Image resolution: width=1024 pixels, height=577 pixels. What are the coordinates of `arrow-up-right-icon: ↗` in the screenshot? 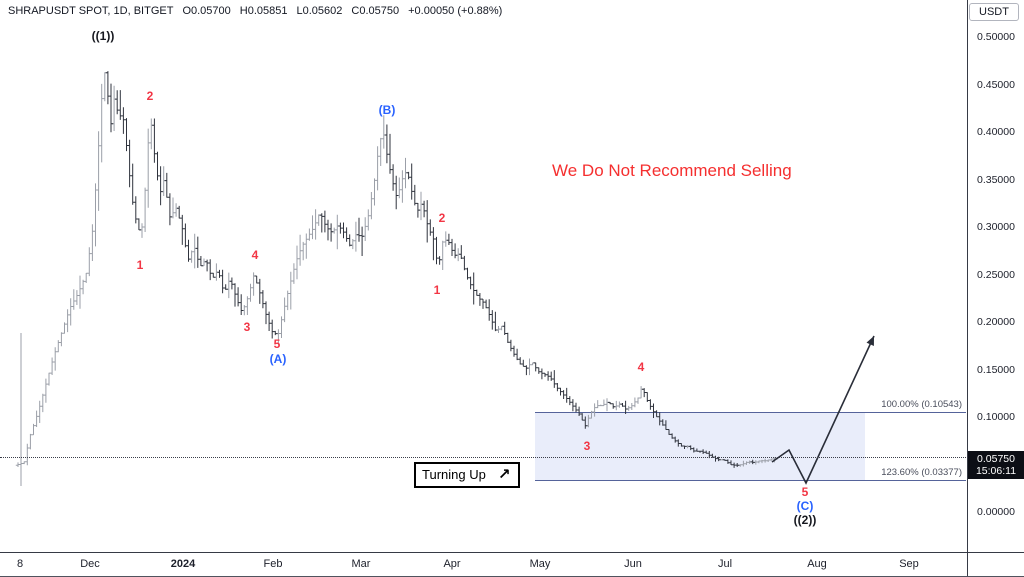 It's located at (504, 474).